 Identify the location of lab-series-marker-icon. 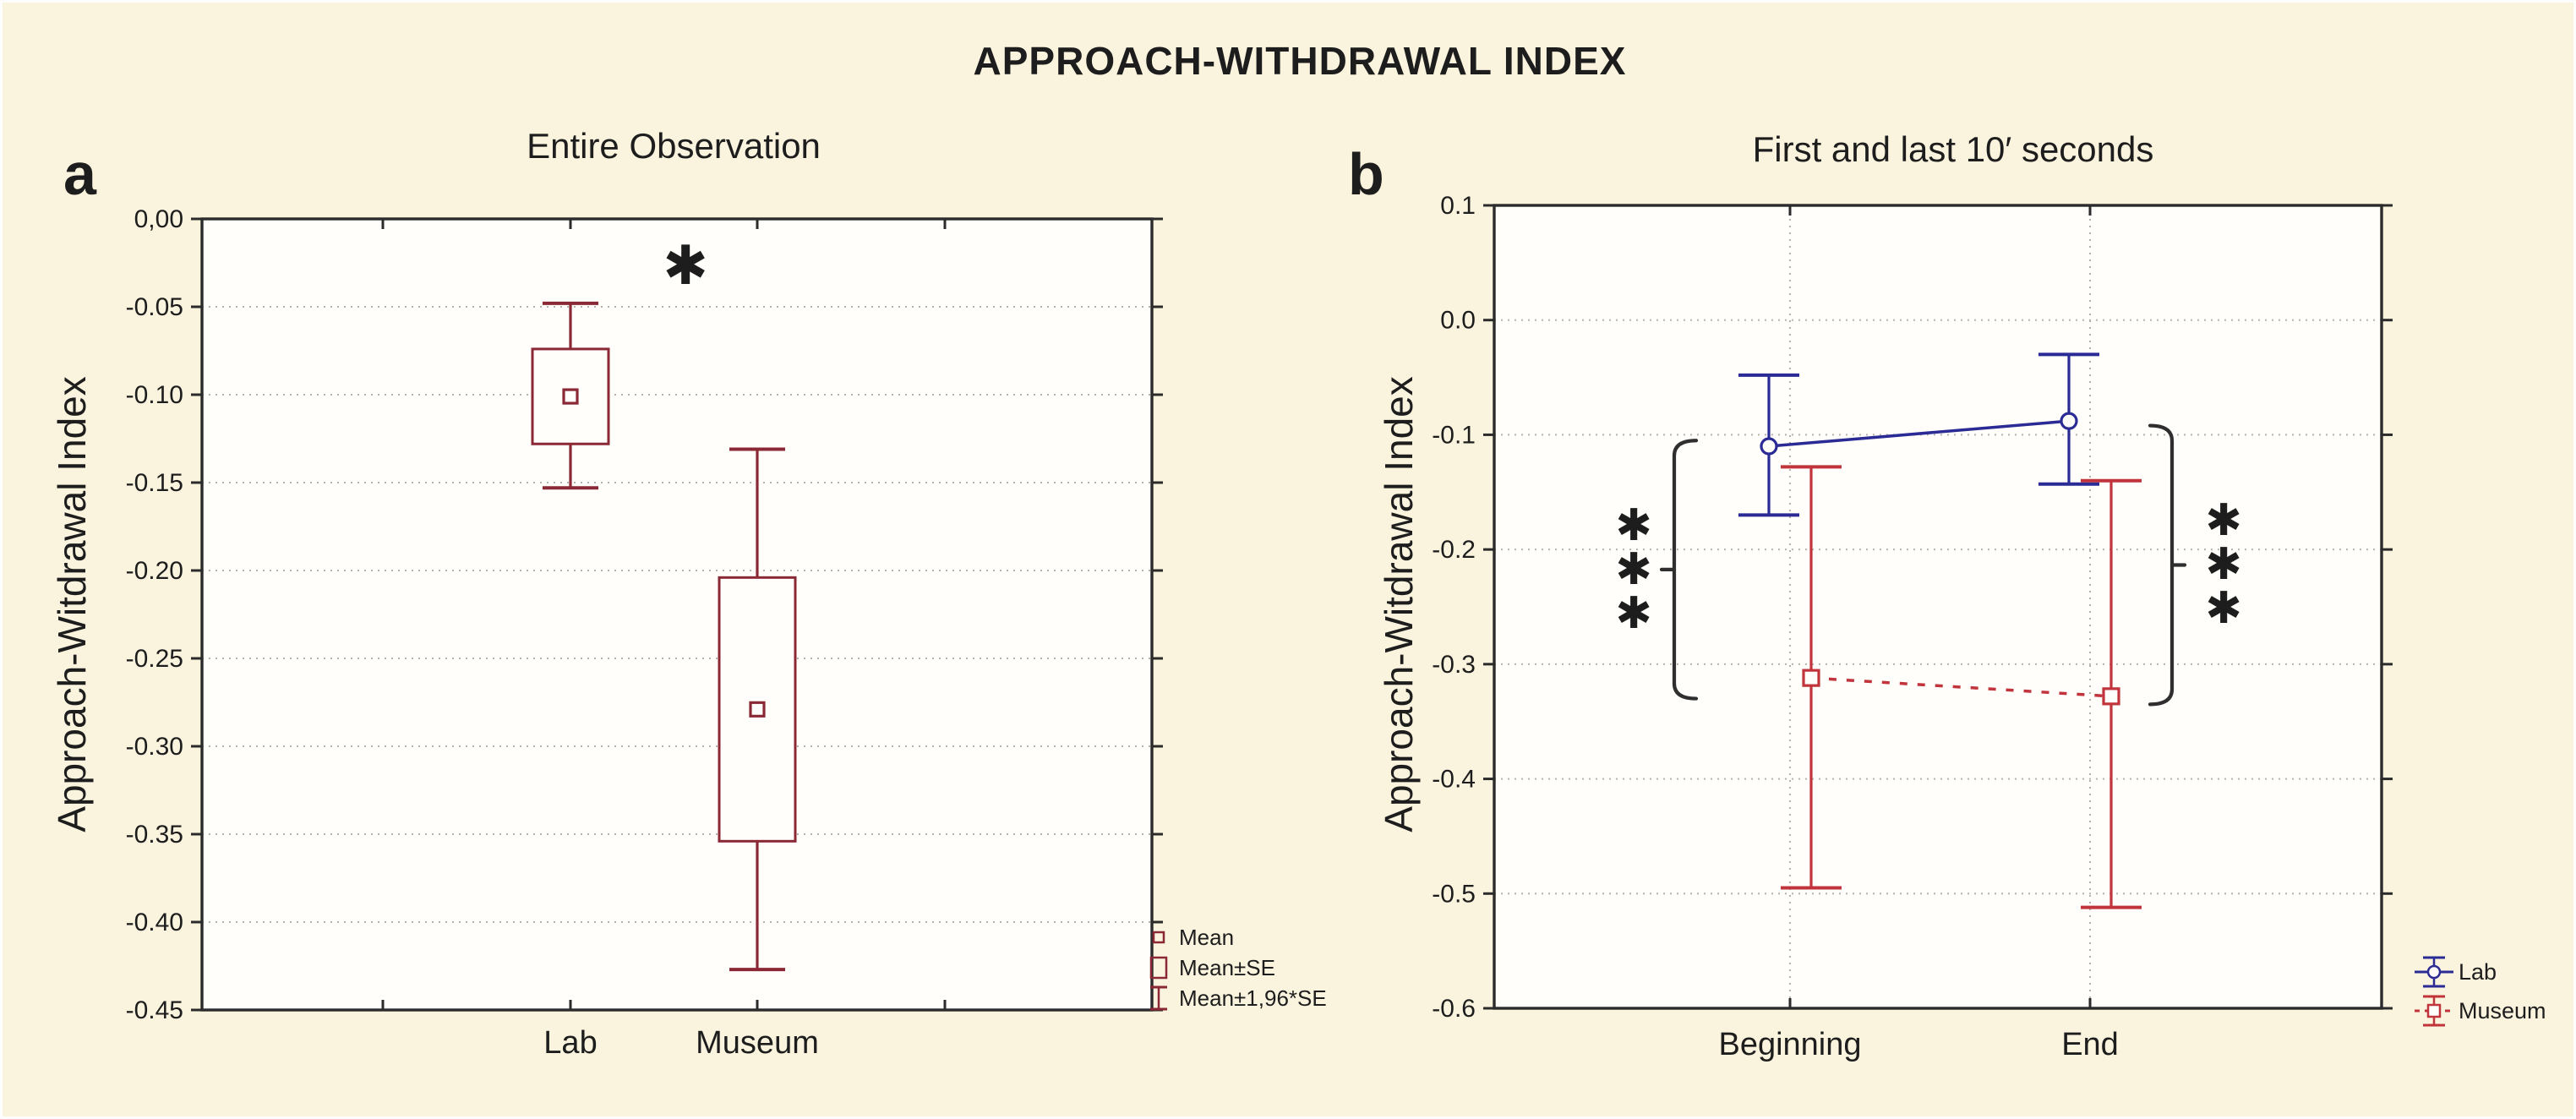
(2437, 972).